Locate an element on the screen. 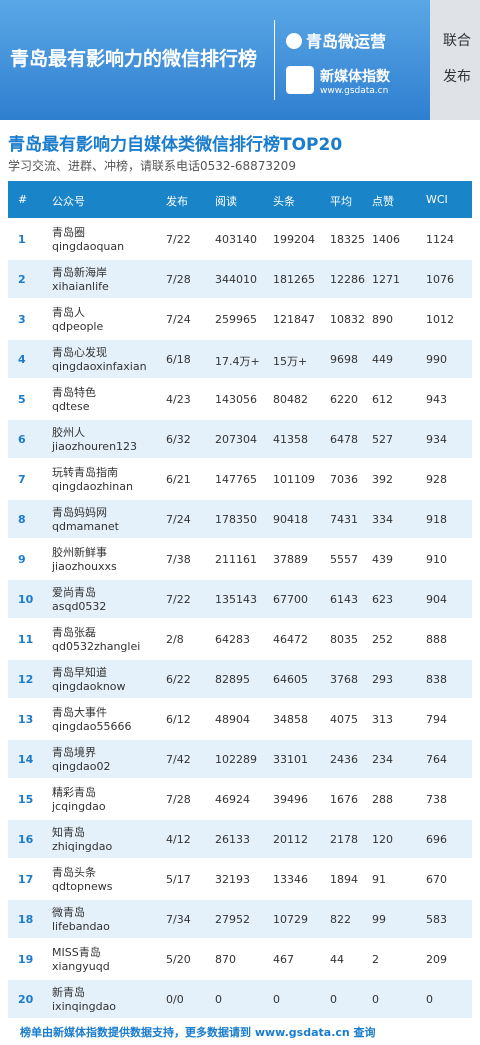 The height and width of the screenshot is (1045, 480). side-line: 发布 is located at coordinates (457, 77).